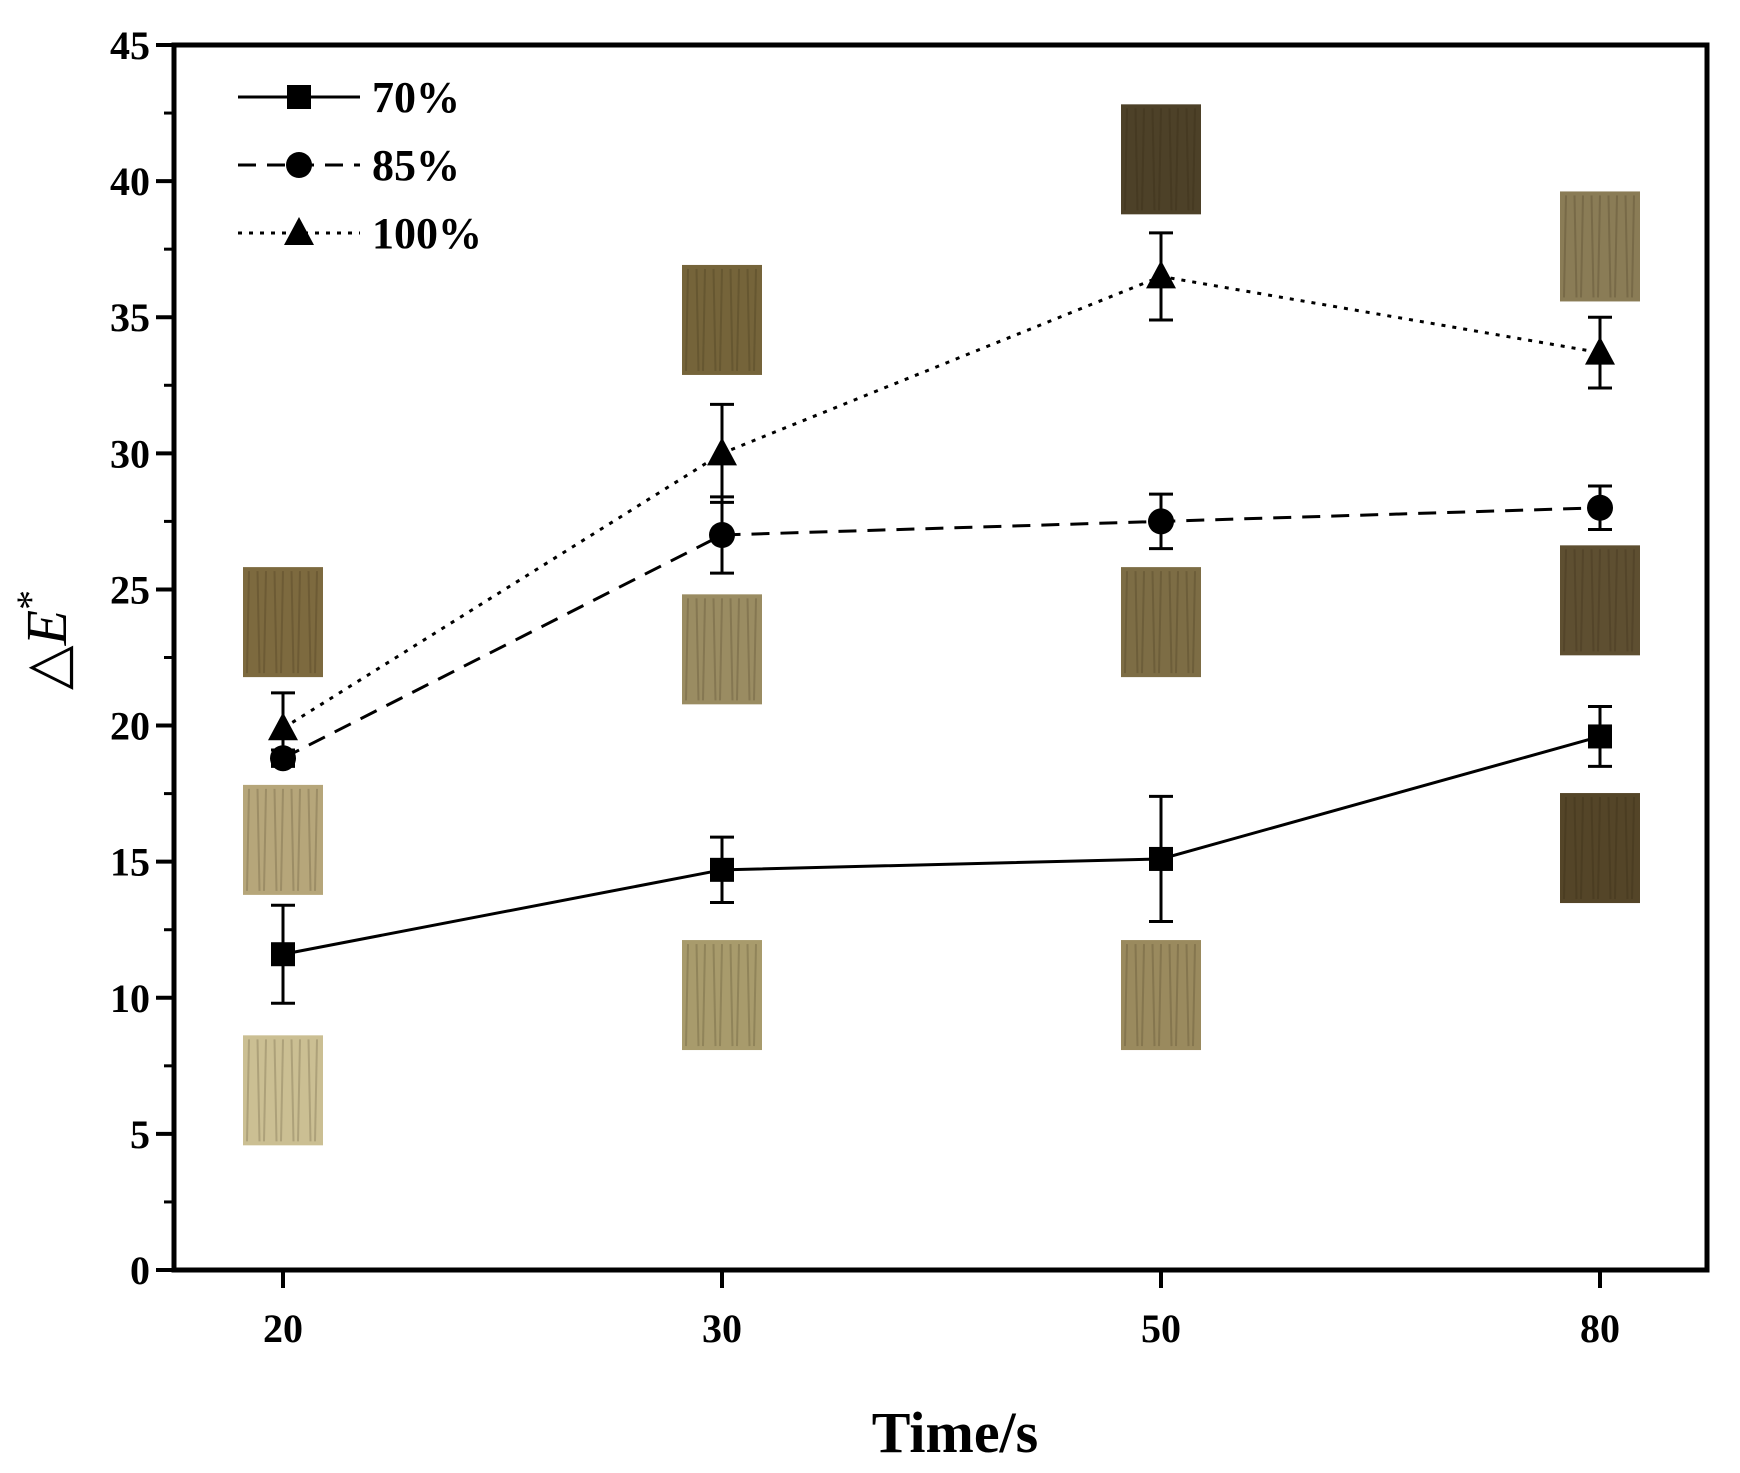  What do you see at coordinates (283, 954) in the screenshot?
I see `point-70%-20` at bounding box center [283, 954].